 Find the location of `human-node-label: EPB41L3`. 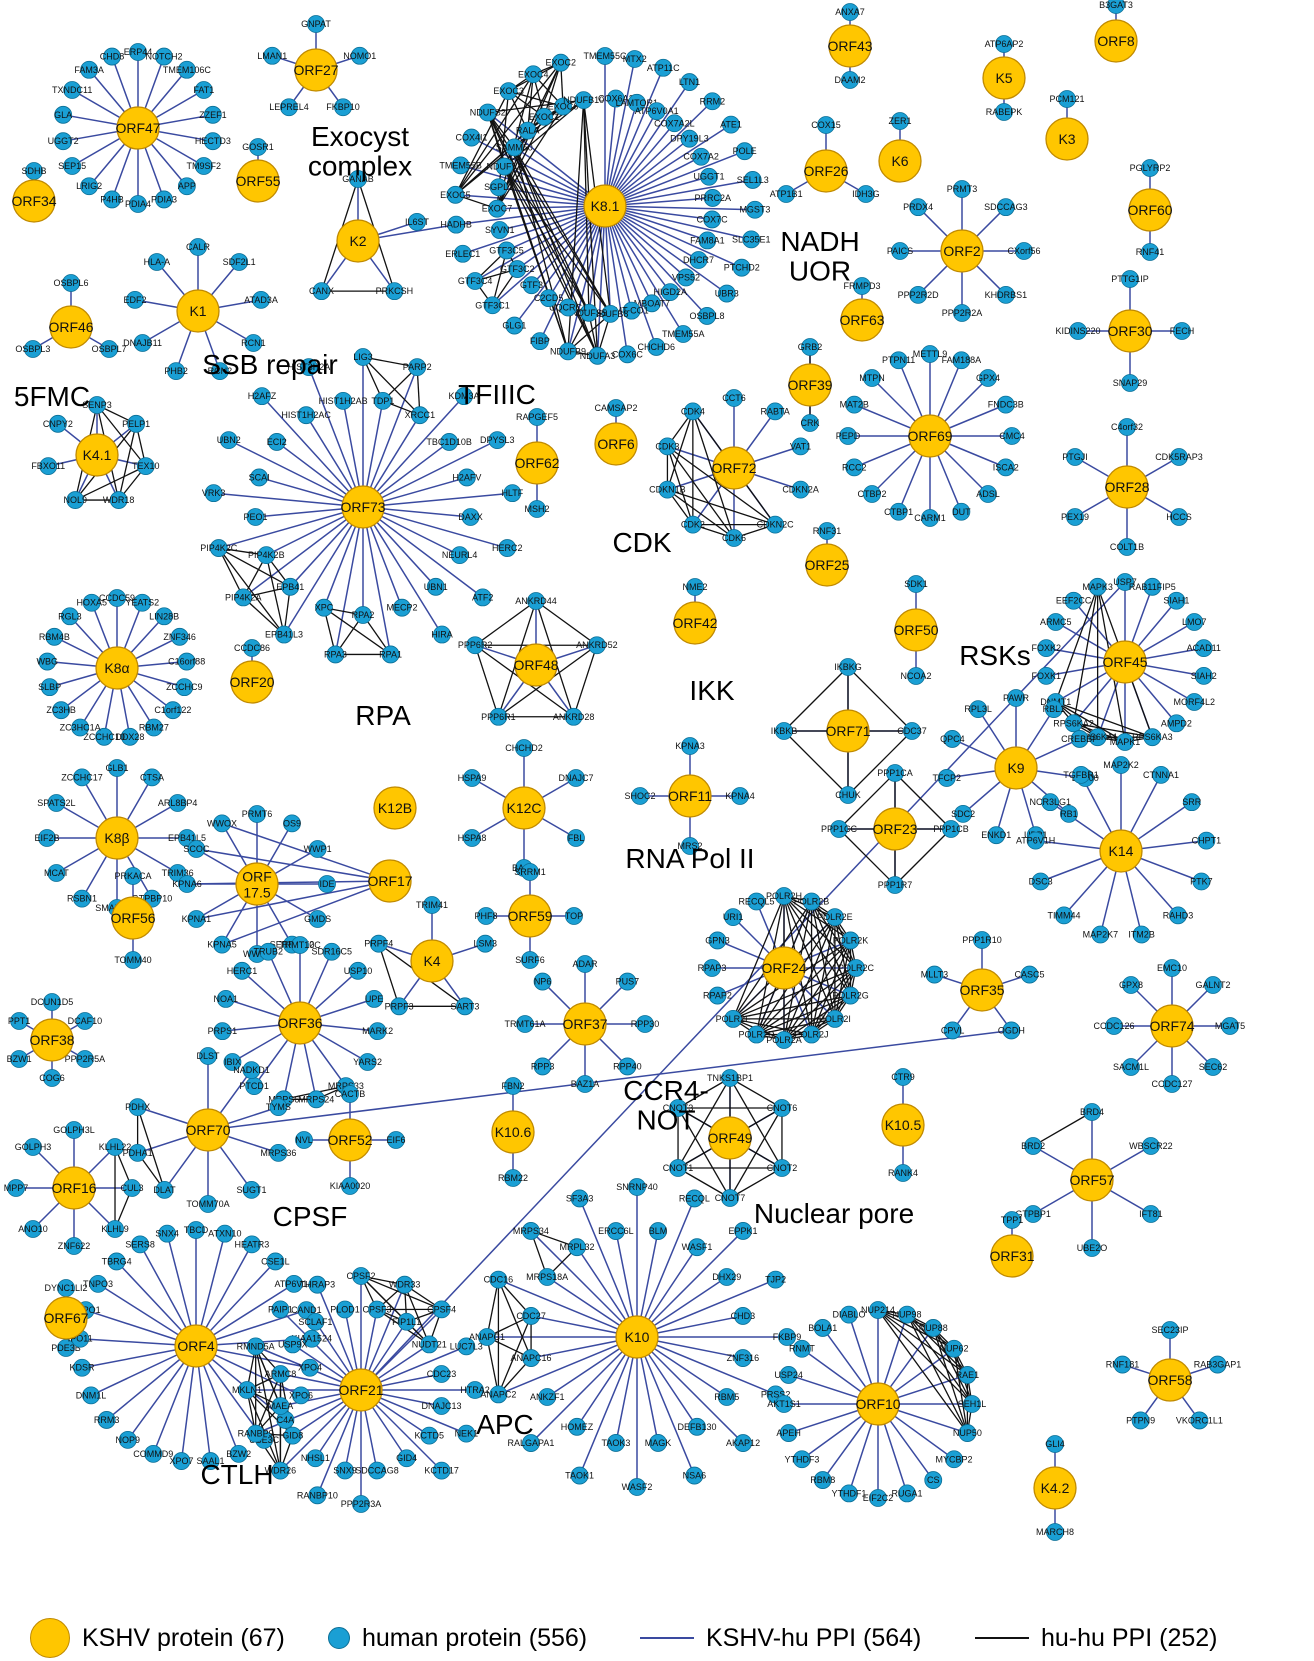

human-node-label: EPB41L3 is located at coordinates (284, 635).